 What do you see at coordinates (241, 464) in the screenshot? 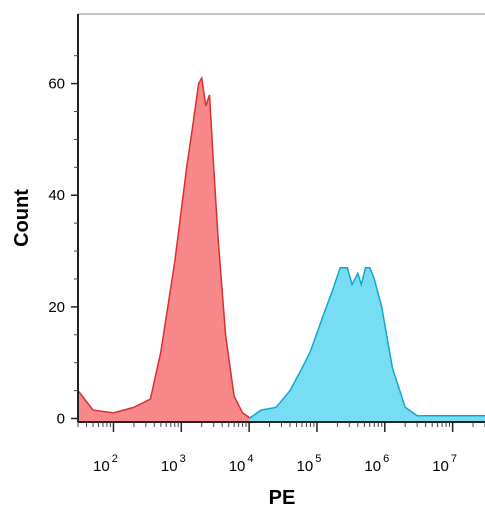
I see `x-tick-label-4: 10 4` at bounding box center [241, 464].